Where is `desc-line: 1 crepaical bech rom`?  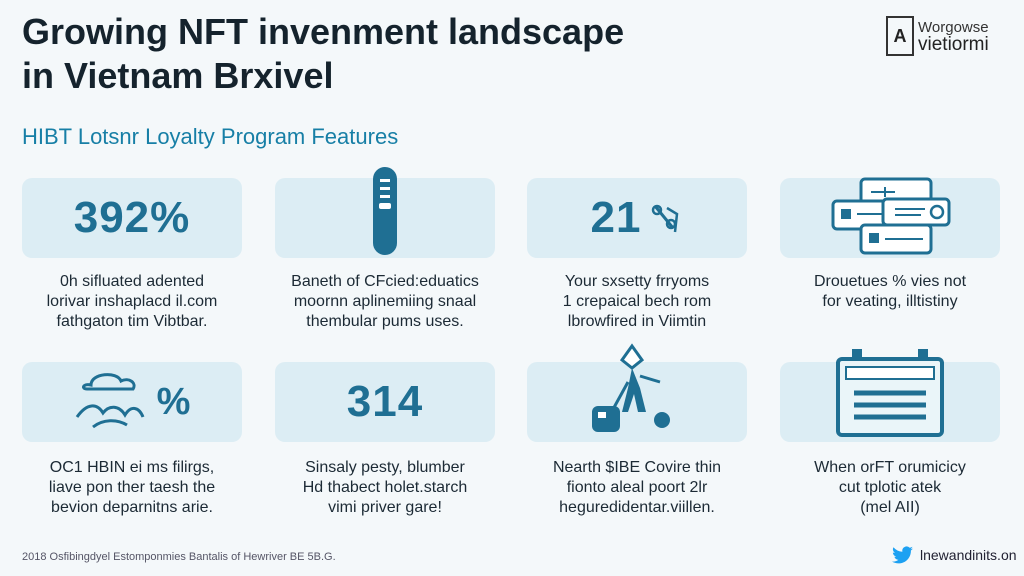
desc-line: 1 crepaical bech rom is located at coordinates (637, 301).